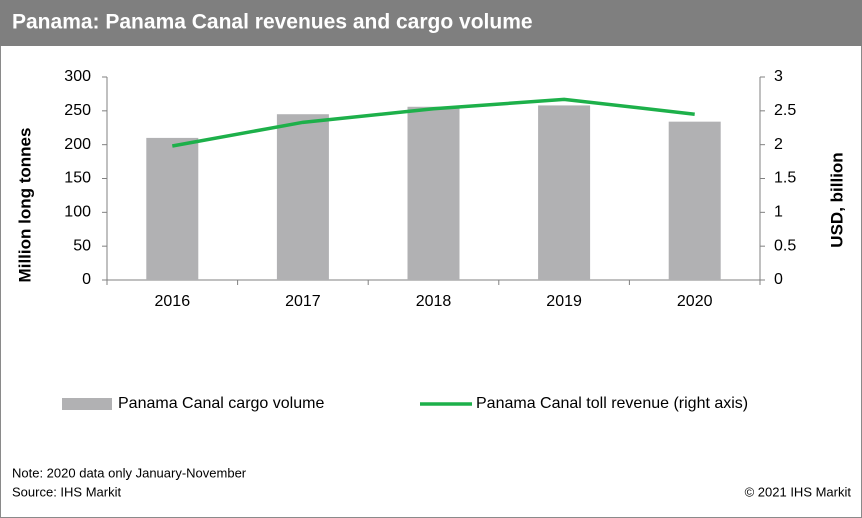 Image resolution: width=862 pixels, height=518 pixels. I want to click on source: Source: IHS Markit, so click(66, 491).